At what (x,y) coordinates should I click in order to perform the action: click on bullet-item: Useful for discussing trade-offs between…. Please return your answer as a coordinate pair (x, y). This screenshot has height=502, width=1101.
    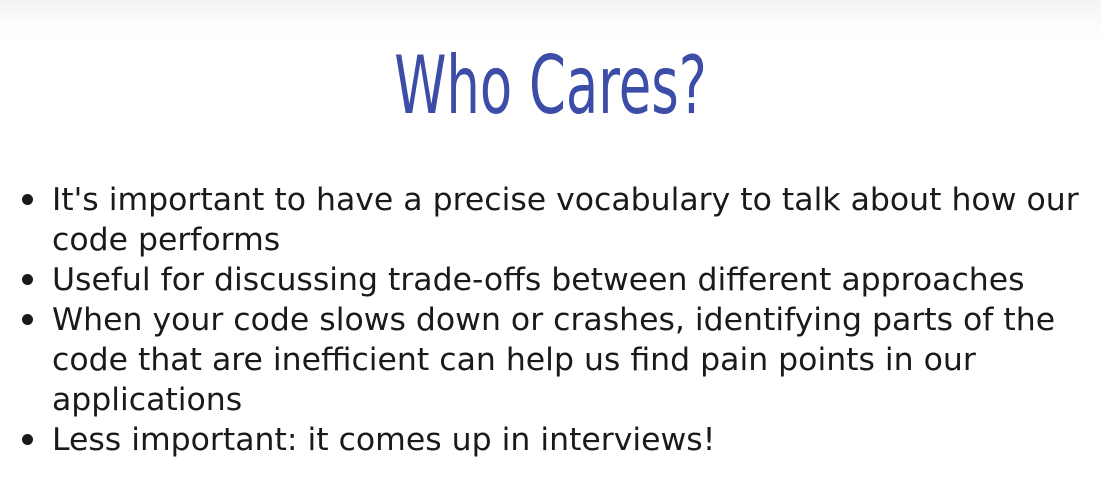
    Looking at the image, I should click on (552, 280).